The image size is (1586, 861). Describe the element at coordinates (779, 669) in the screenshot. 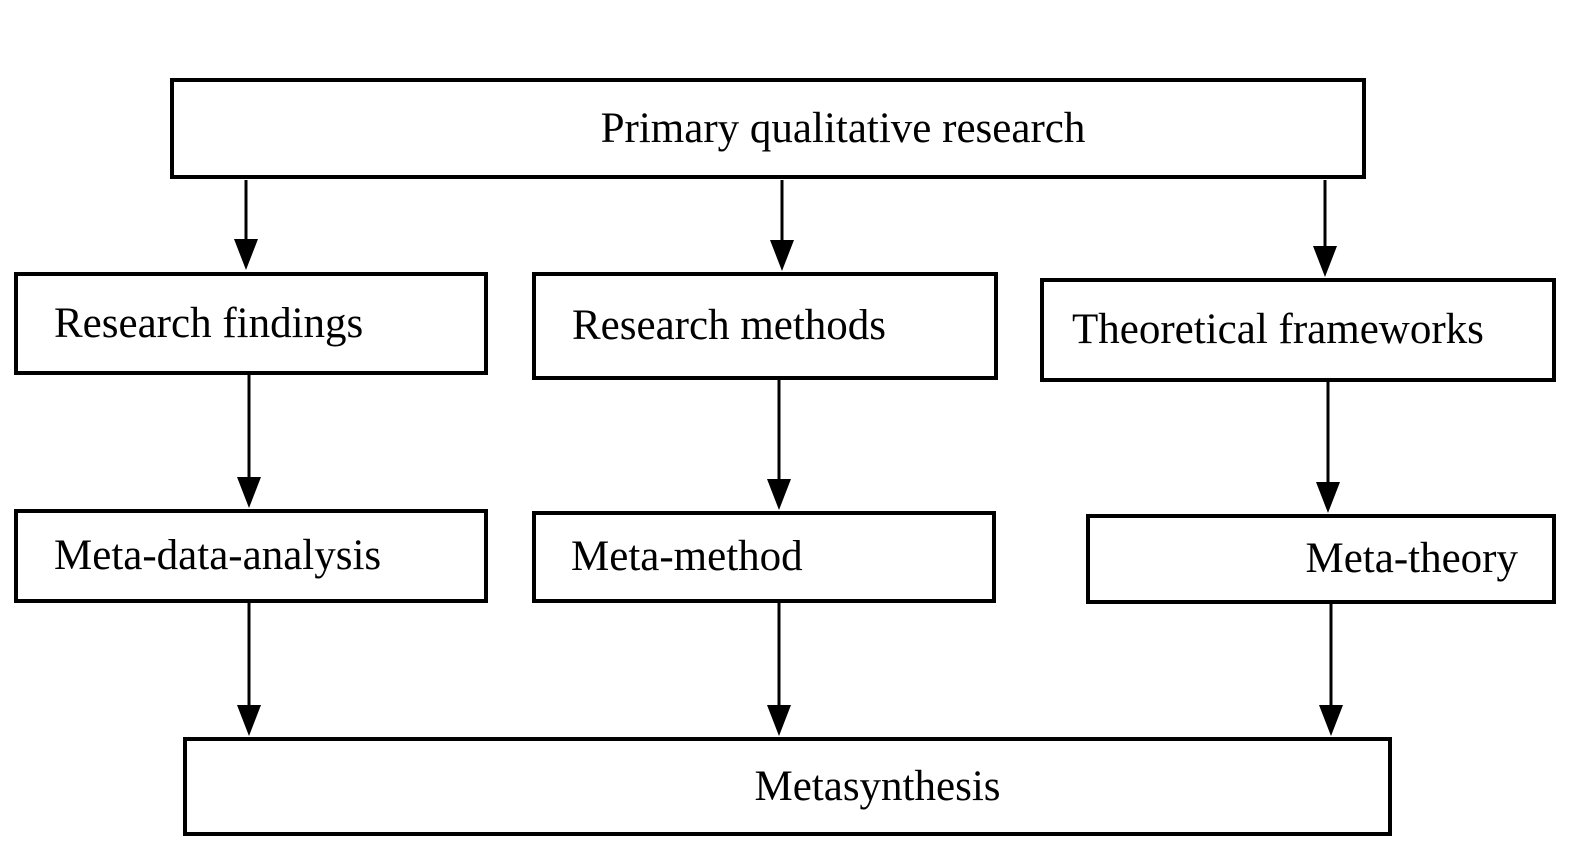

I see `arrow-meta-method-to-metasynthesis` at that location.